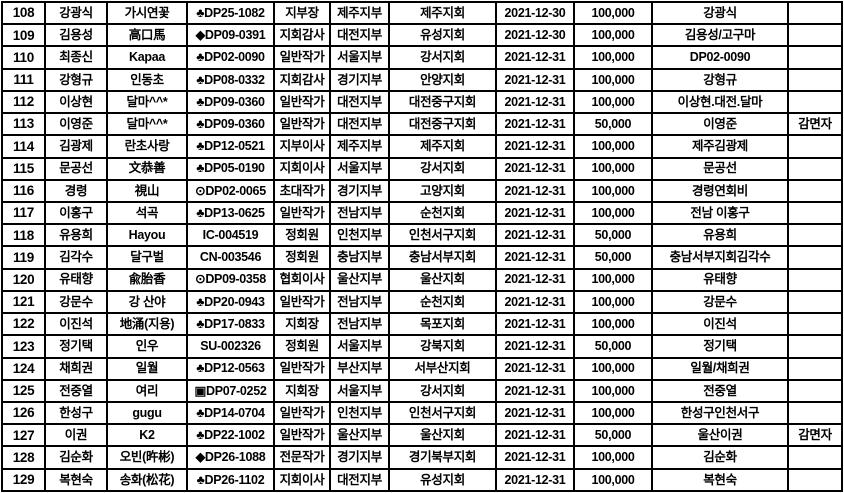  What do you see at coordinates (720, 213) in the screenshot?
I see `cell-depositor-name: 전남 이홍구` at bounding box center [720, 213].